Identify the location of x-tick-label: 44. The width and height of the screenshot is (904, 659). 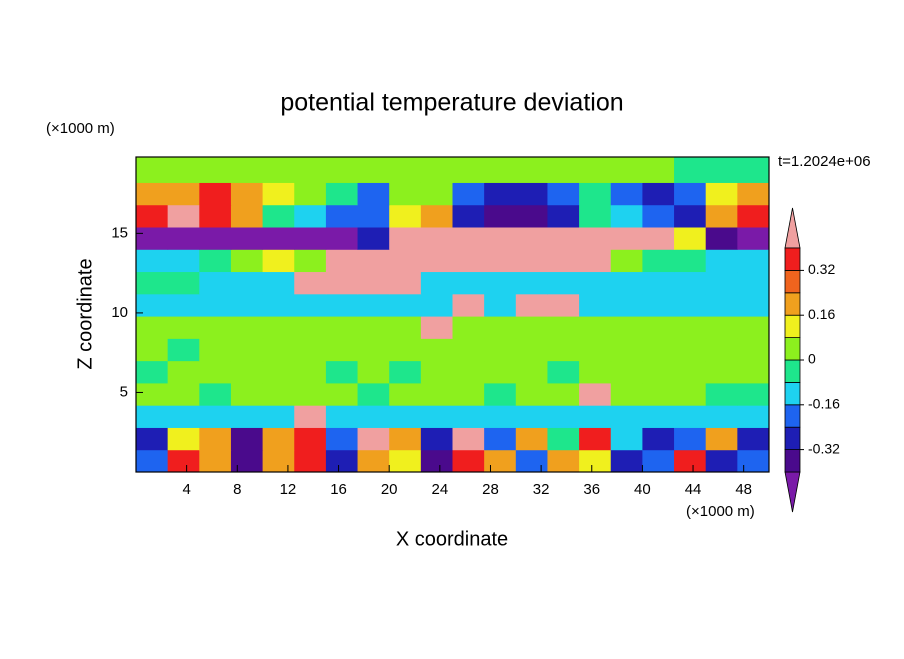
(693, 489).